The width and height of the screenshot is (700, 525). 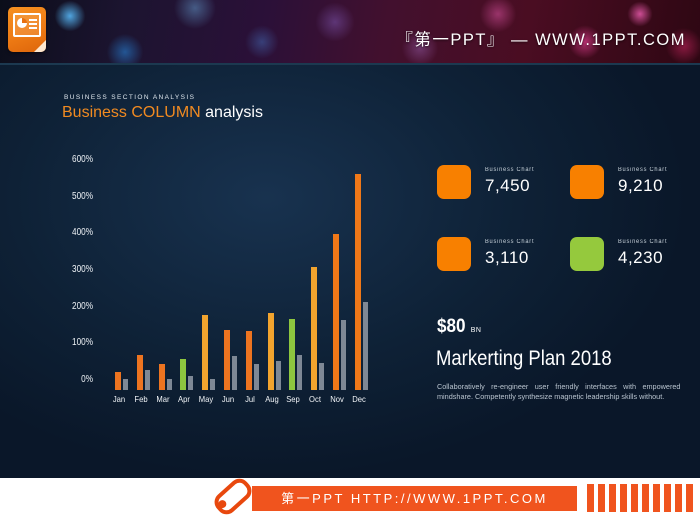 What do you see at coordinates (209, 276) in the screenshot?
I see `bar-group-may` at bounding box center [209, 276].